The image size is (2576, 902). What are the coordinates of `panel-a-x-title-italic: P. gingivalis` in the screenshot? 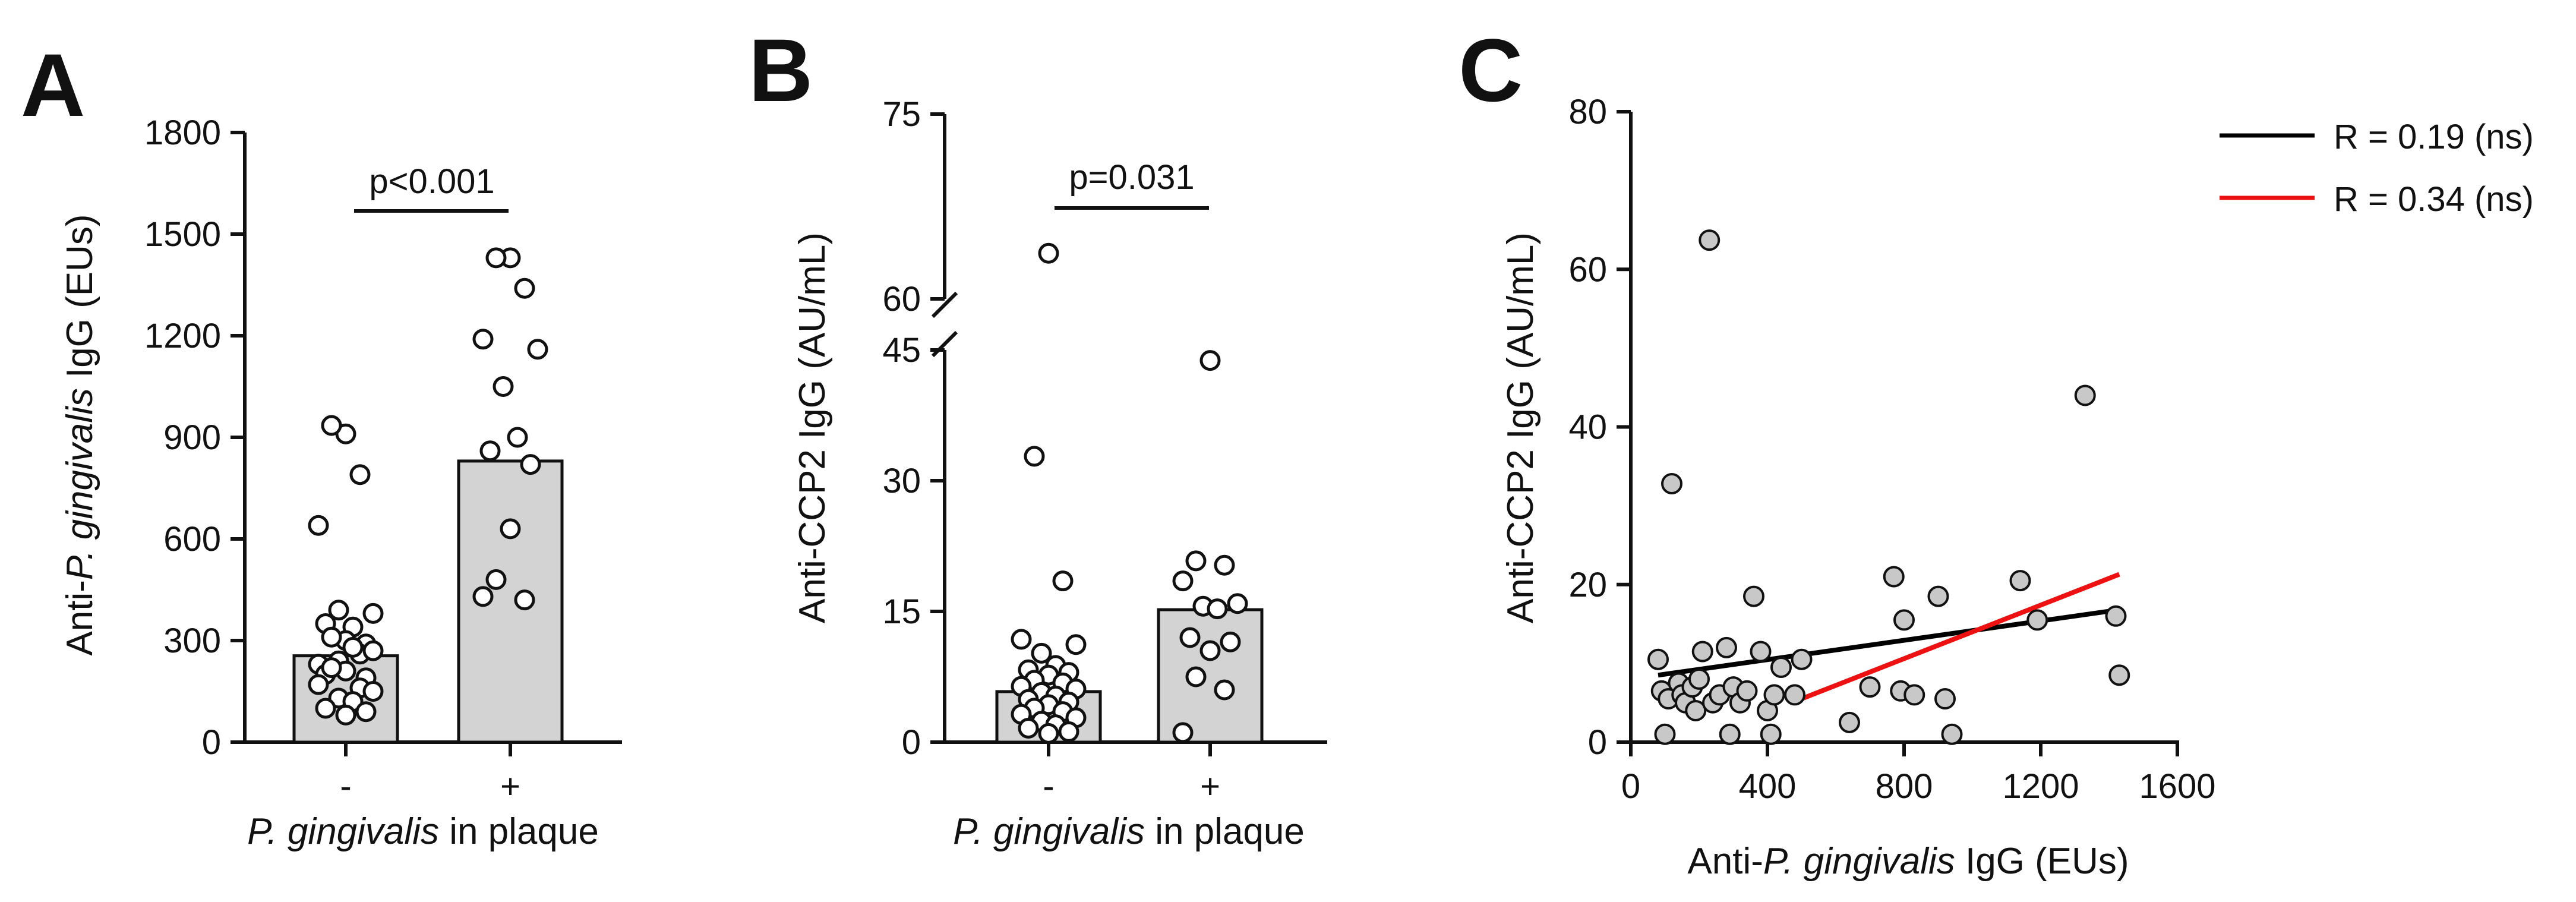 It's located at (343, 831).